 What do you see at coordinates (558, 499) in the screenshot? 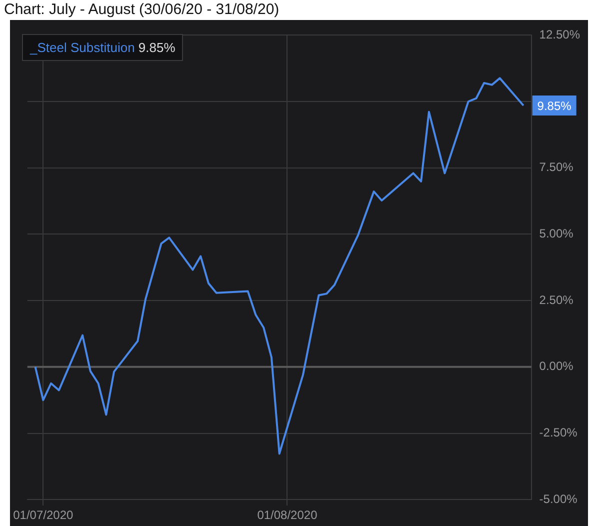
I see `y-tick-label: -5.00%` at bounding box center [558, 499].